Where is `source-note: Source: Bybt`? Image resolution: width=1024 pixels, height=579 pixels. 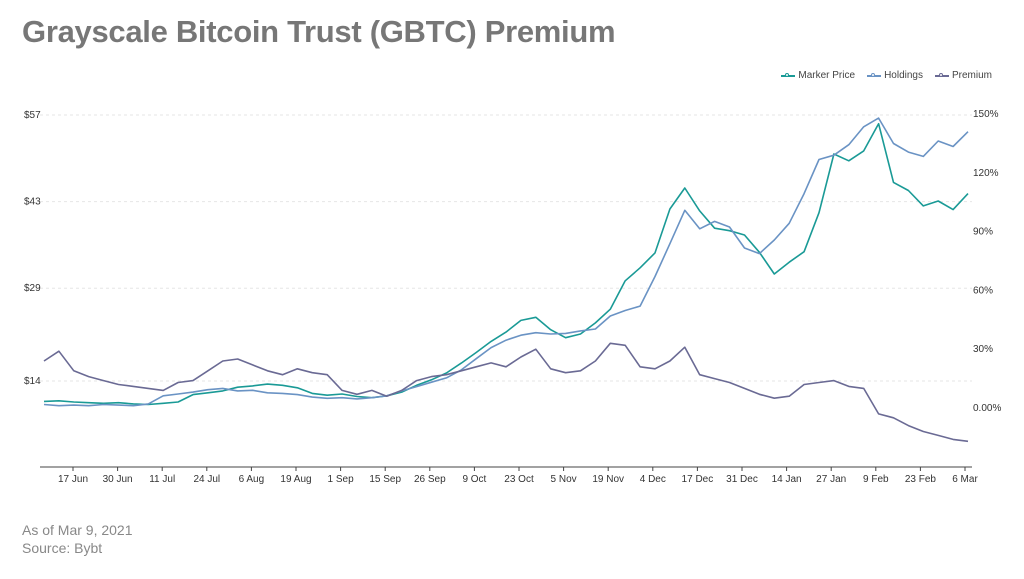
source-note: Source: Bybt is located at coordinates (62, 548).